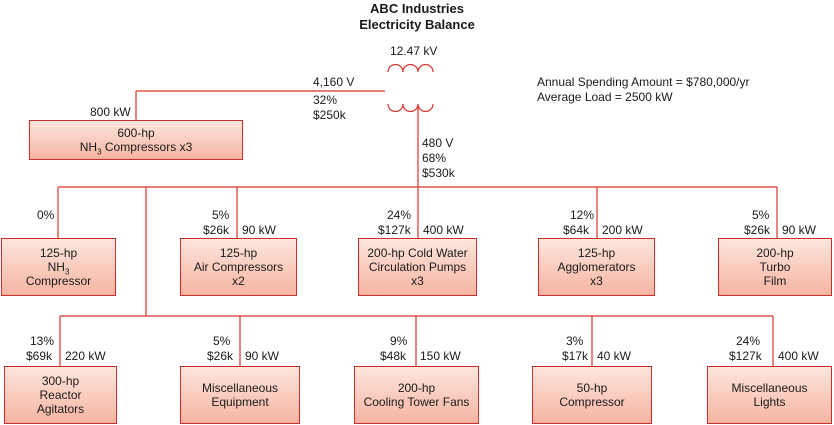 The image size is (834, 425). Describe the element at coordinates (575, 356) in the screenshot. I see `row2-3-cost: $17k` at that location.